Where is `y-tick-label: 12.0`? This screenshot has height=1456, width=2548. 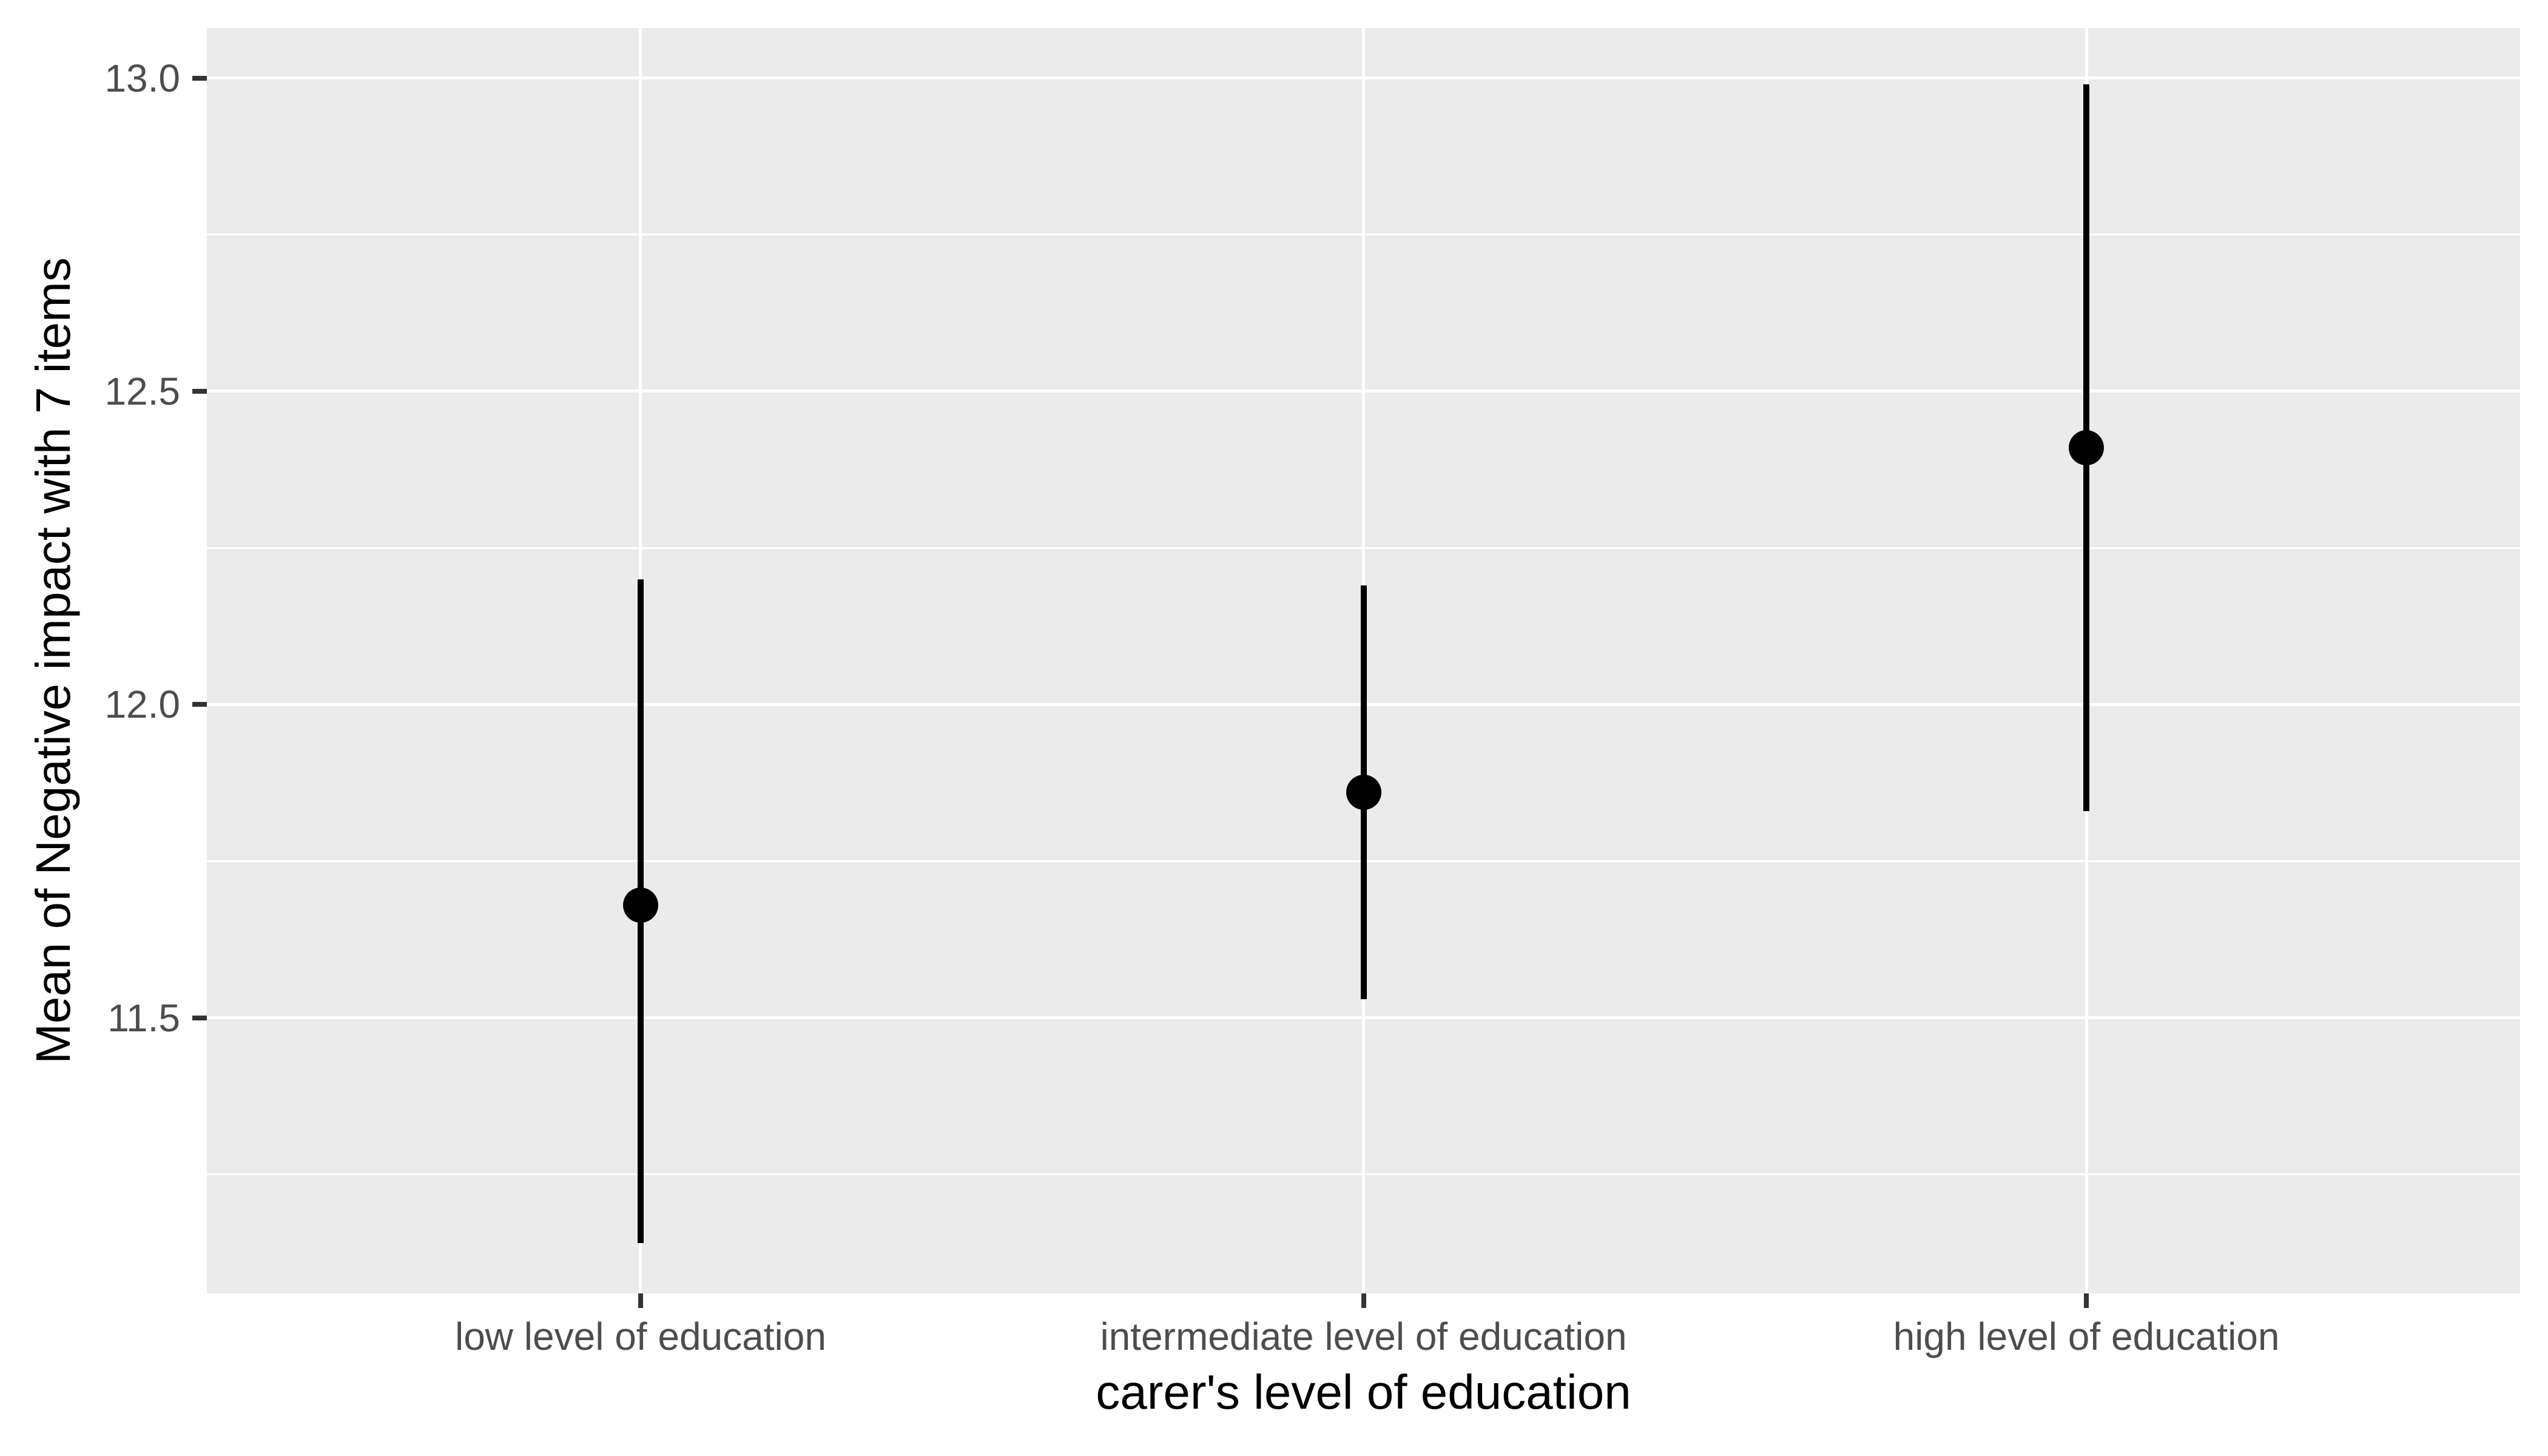 y-tick-label: 12.0 is located at coordinates (142, 704).